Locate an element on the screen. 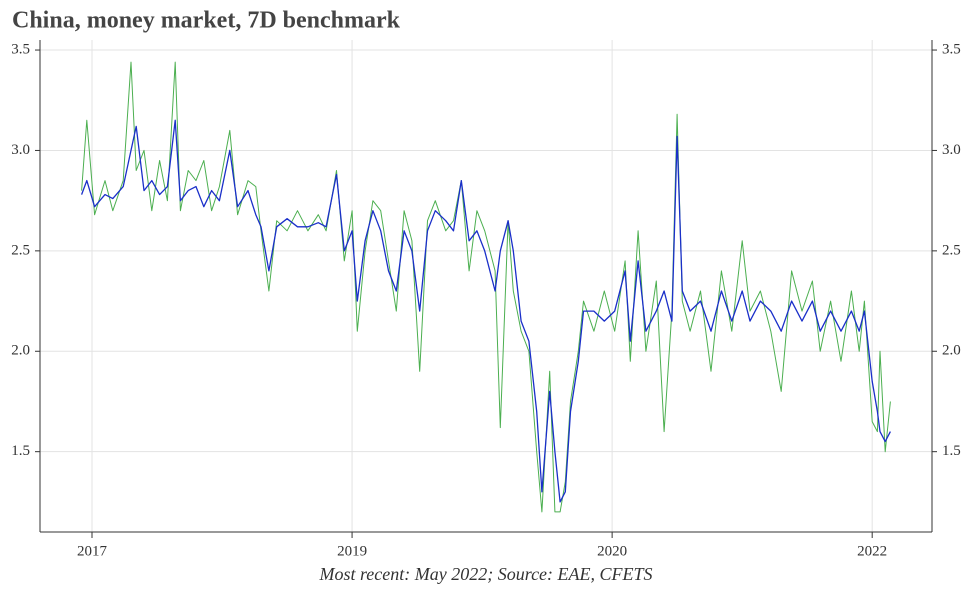 The width and height of the screenshot is (972, 589). y-tick-label: 2.0 is located at coordinates (20, 351).